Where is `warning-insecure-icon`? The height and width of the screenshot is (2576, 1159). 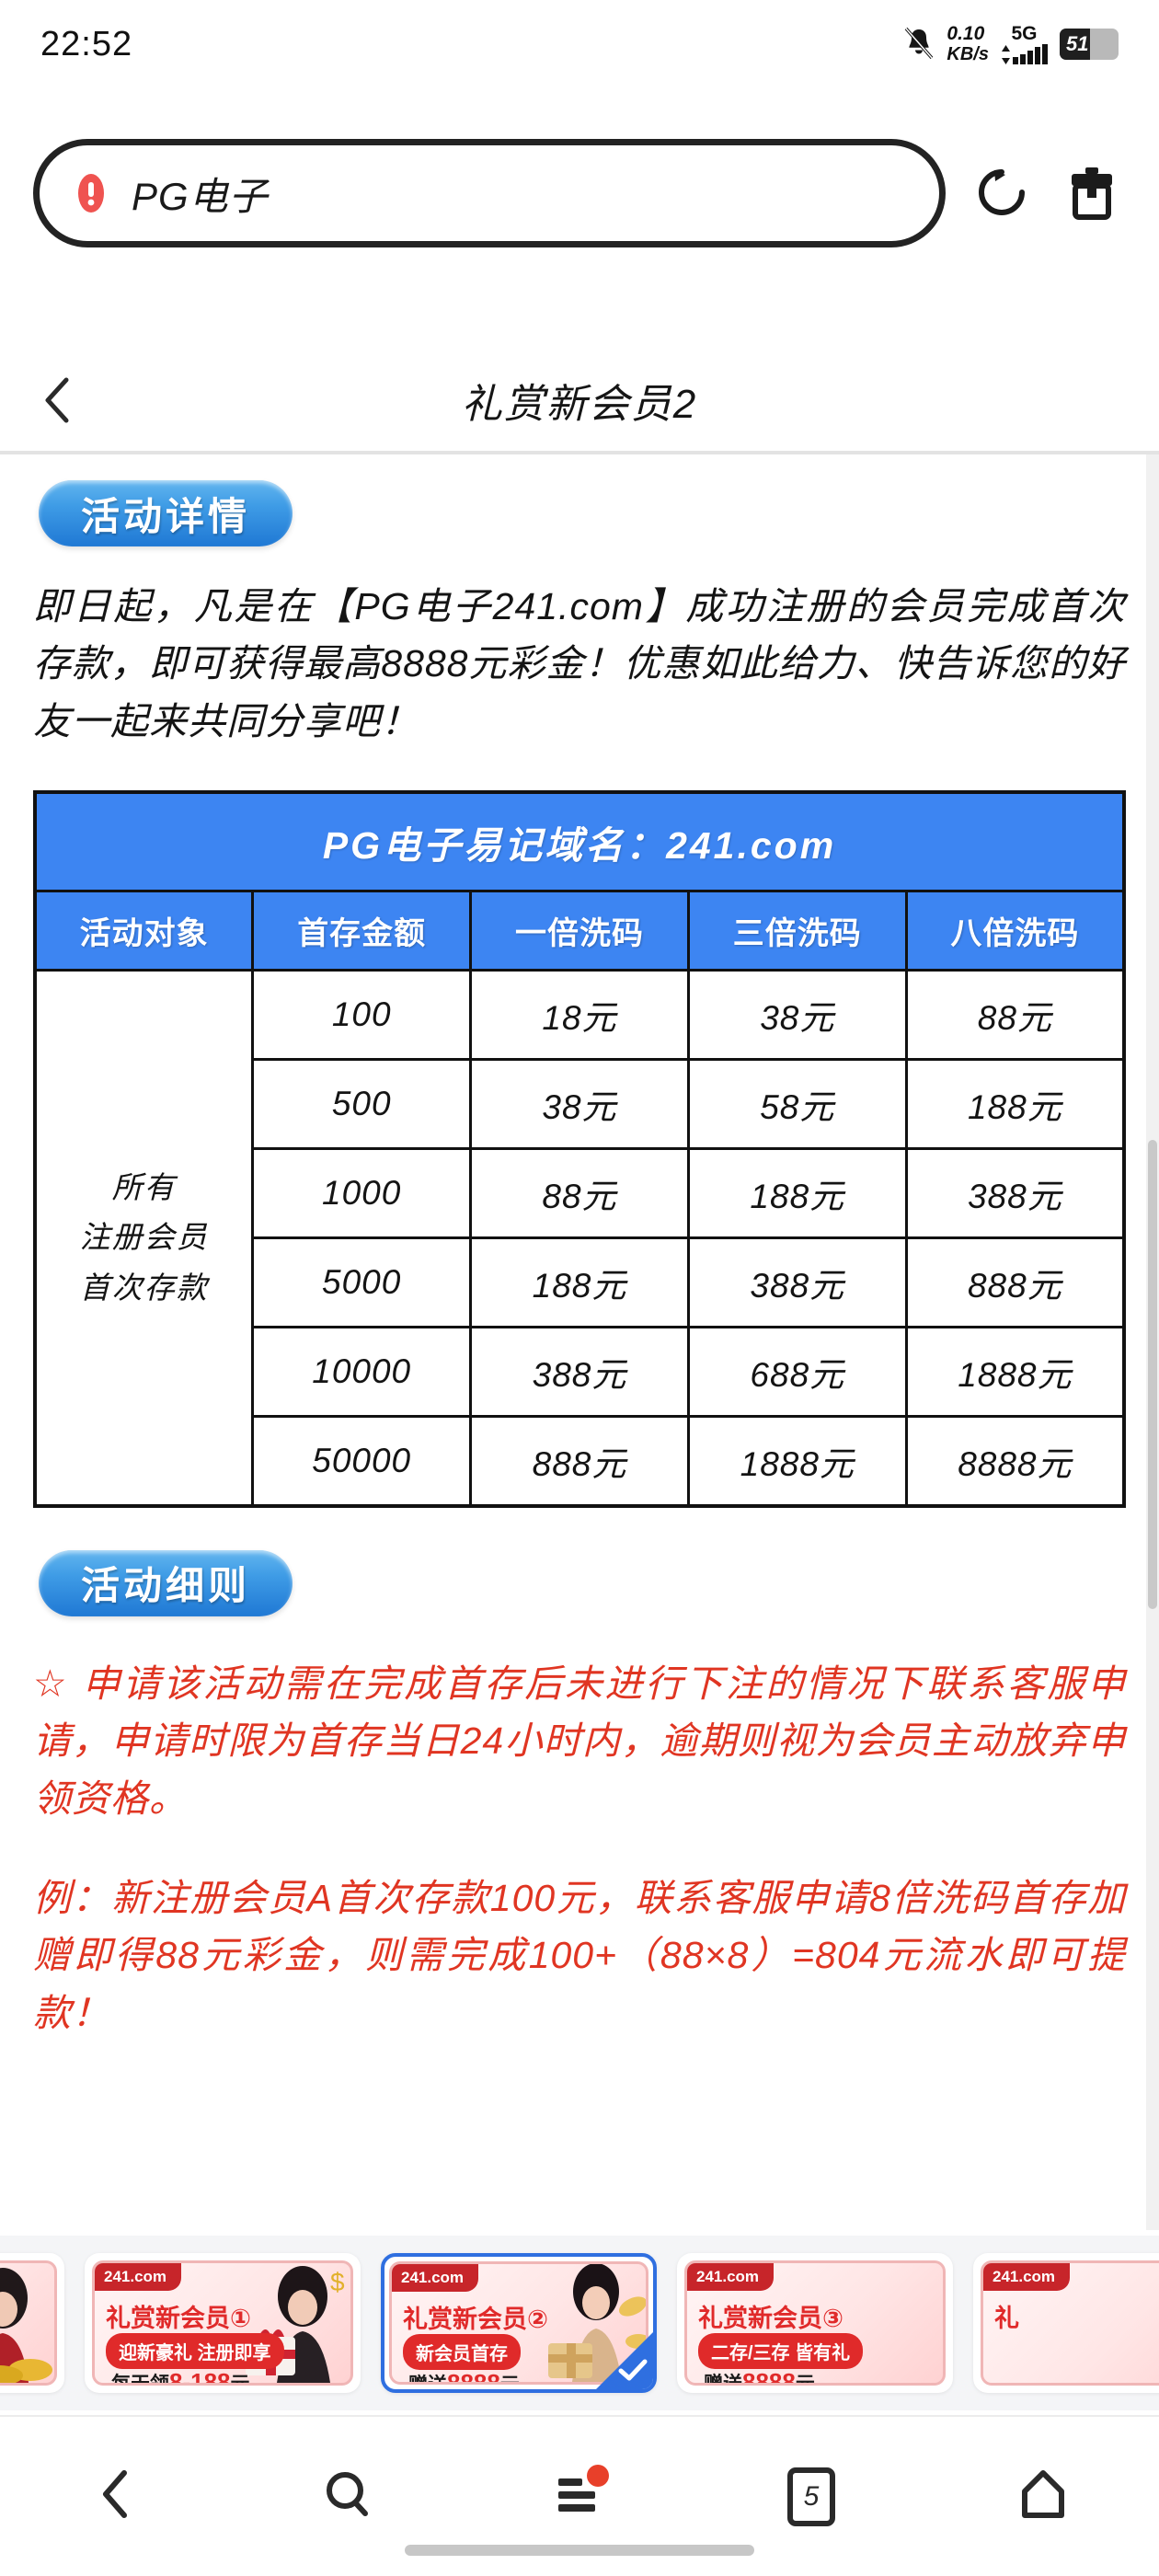
warning-insecure-icon is located at coordinates (91, 193).